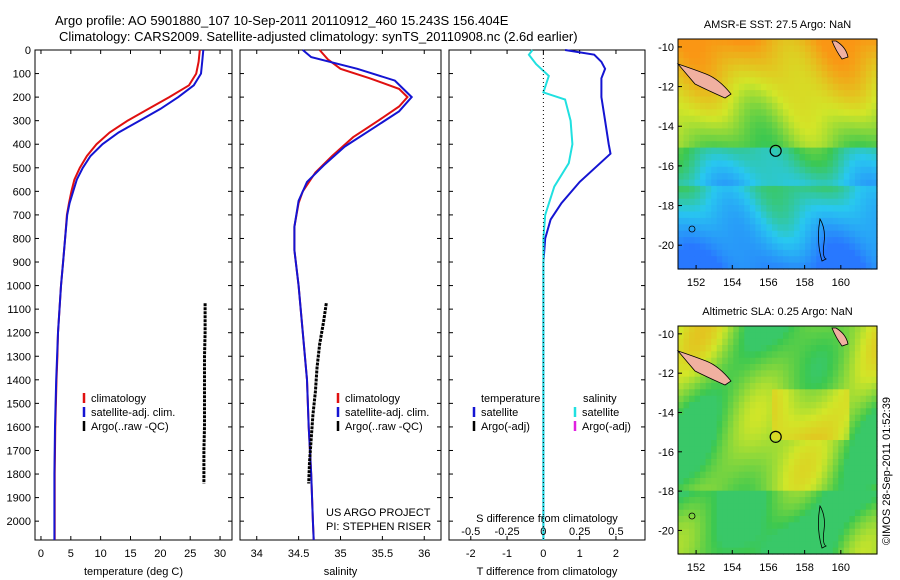  What do you see at coordinates (550, 294) in the screenshot?
I see `series-line-salinity-satellite` at bounding box center [550, 294].